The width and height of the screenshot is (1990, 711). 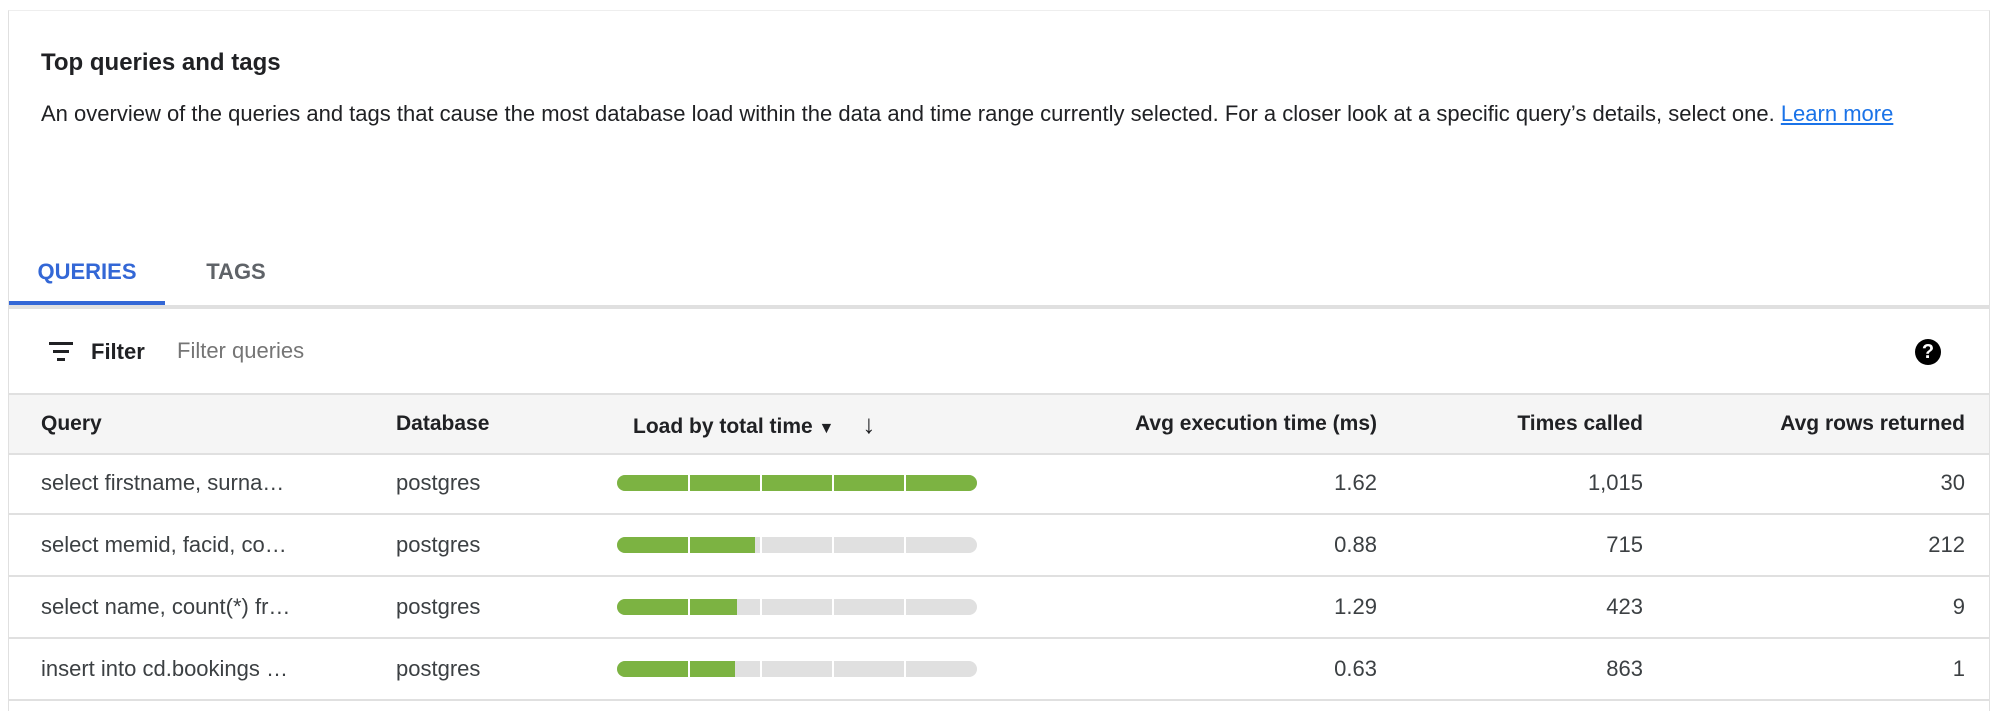 What do you see at coordinates (1958, 606) in the screenshot?
I see `avg-rows-returned: 9` at bounding box center [1958, 606].